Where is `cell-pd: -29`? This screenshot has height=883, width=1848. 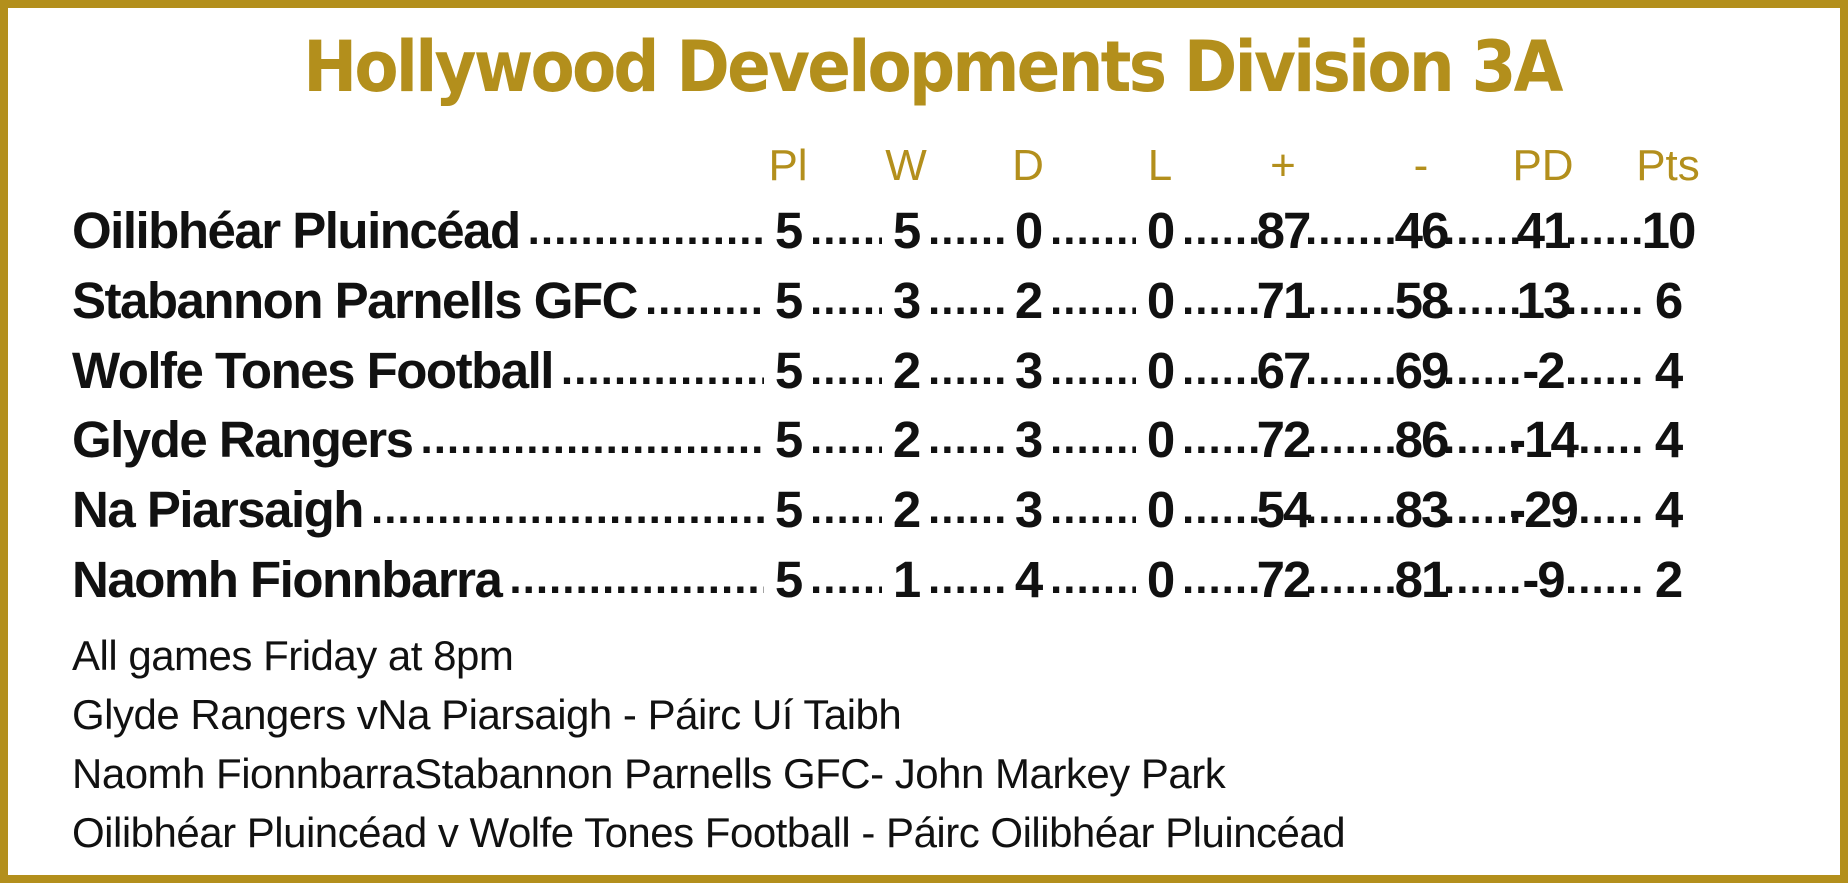 cell-pd: -29 is located at coordinates (1544, 509).